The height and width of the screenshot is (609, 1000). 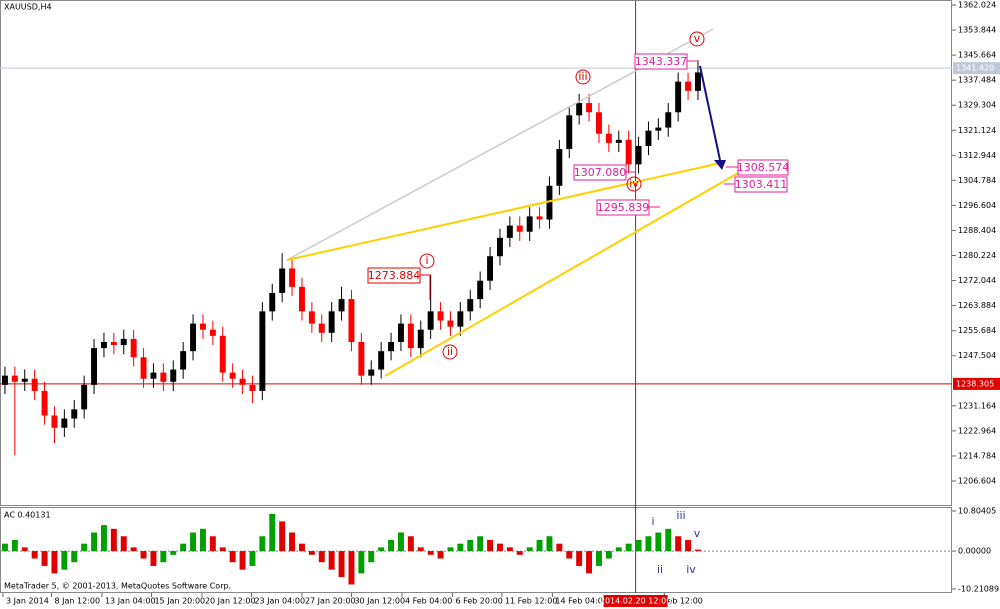 What do you see at coordinates (977, 130) in the screenshot?
I see `y-tick-label: 1321.124` at bounding box center [977, 130].